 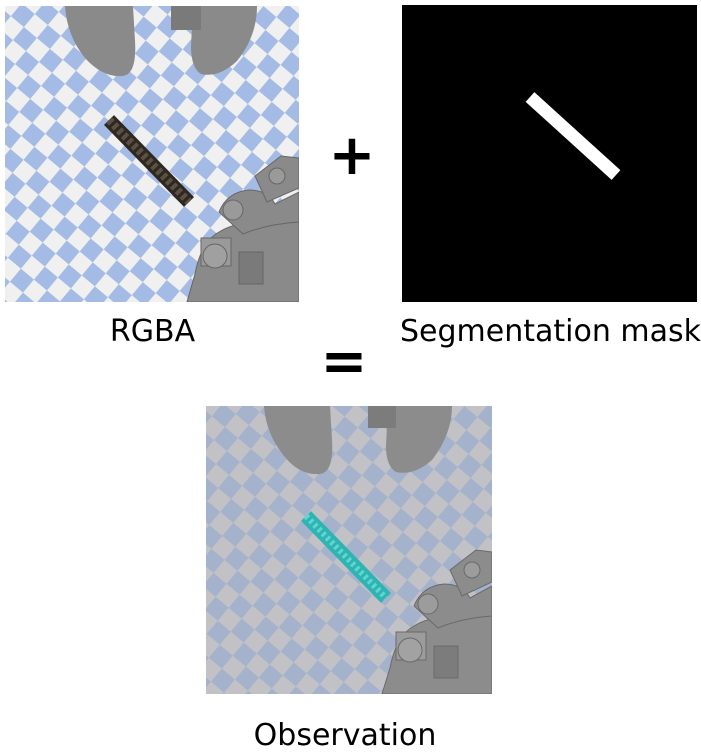 What do you see at coordinates (152, 331) in the screenshot?
I see `rgba-caption: RGBA` at bounding box center [152, 331].